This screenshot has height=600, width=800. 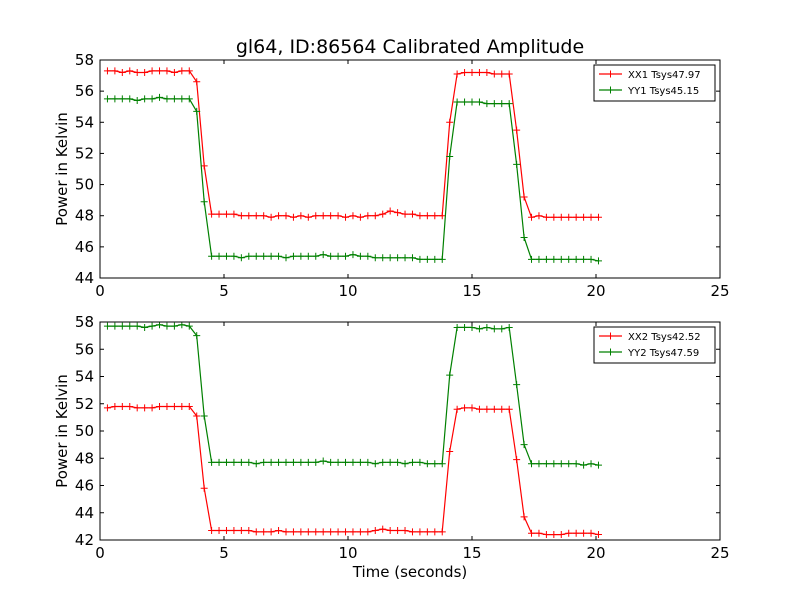 What do you see at coordinates (595, 553) in the screenshot?
I see `x-tick-label: 20` at bounding box center [595, 553].